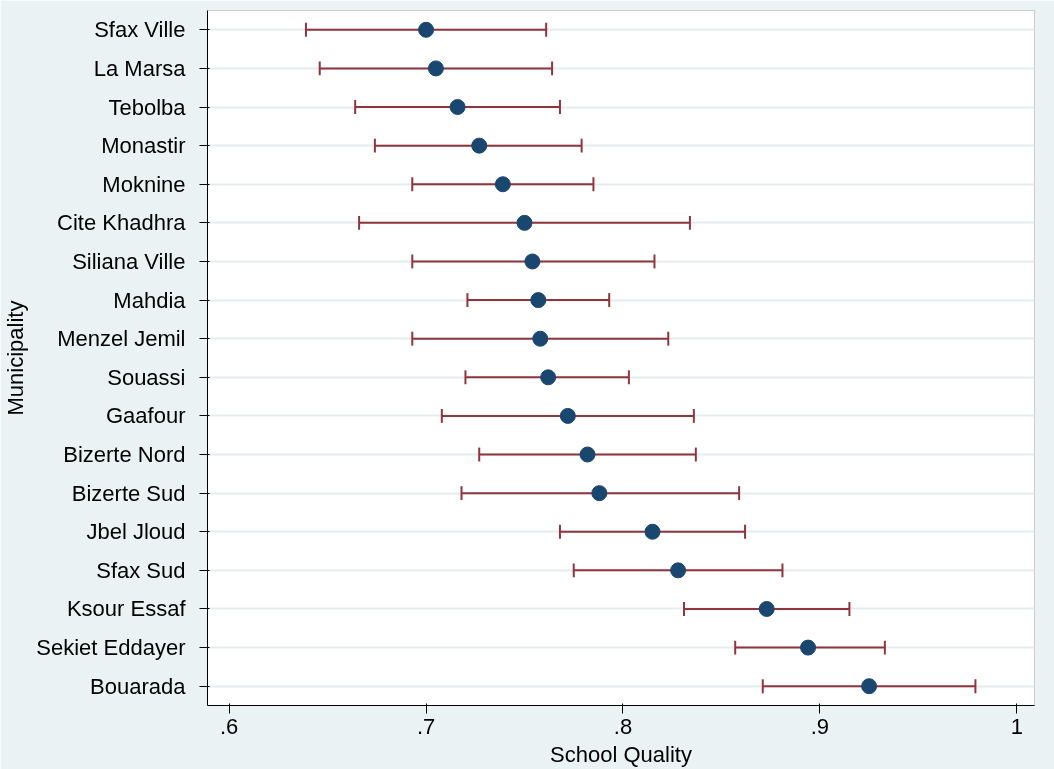 This screenshot has width=1054, height=769. Describe the element at coordinates (820, 726) in the screenshot. I see `x-tick-label: .9` at that location.